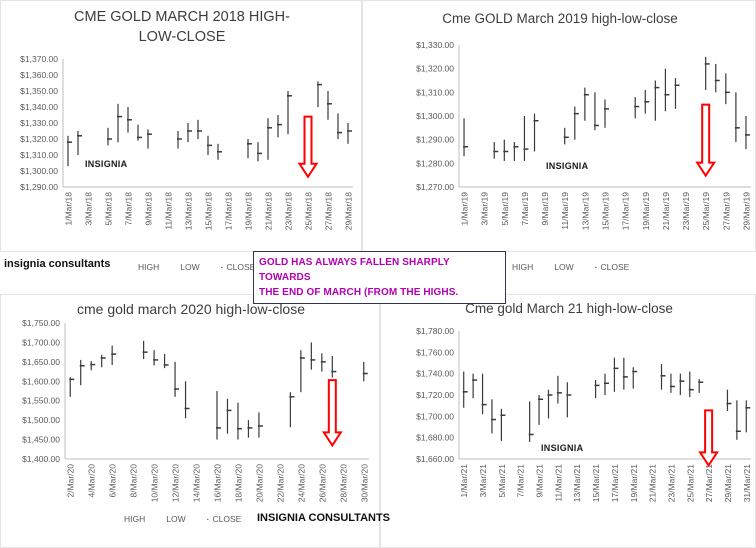  I want to click on insignia-consultants-label-upper: INSIGNIA CONSULTANTS, so click(324, 518).